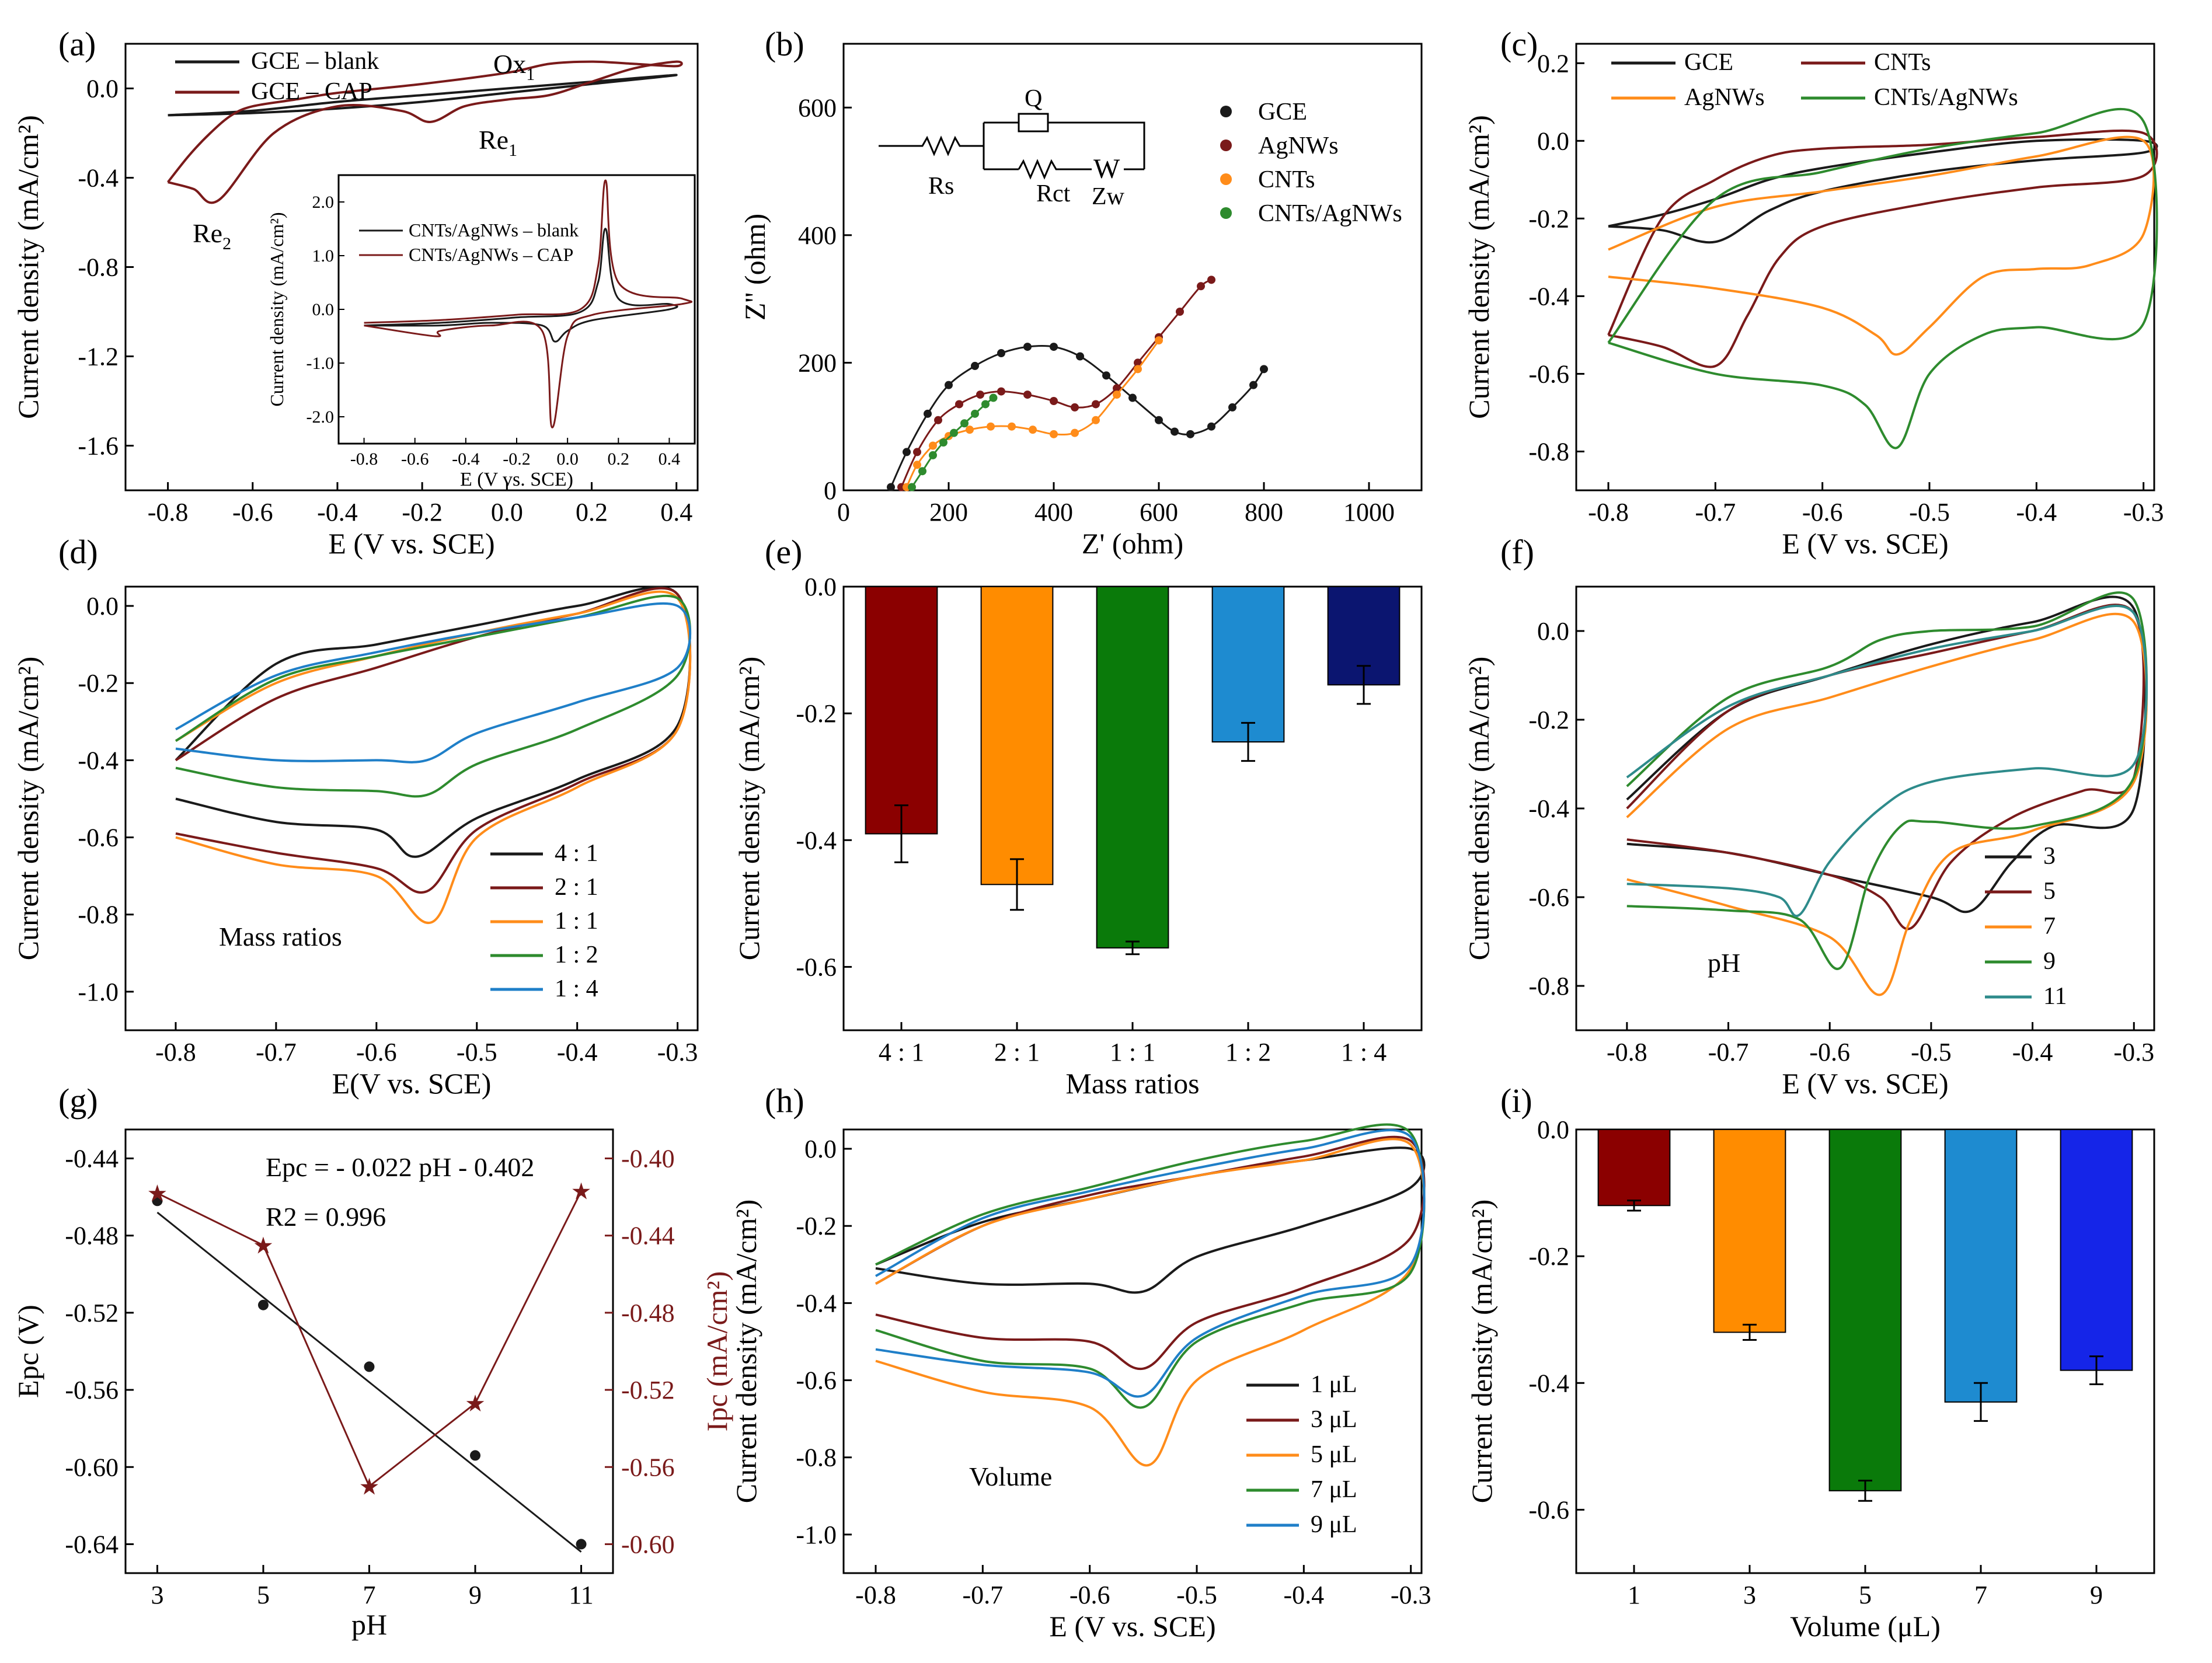  Describe the element at coordinates (28, 267) in the screenshot. I see `y-axis-label: Current density (mA/cm²)` at that location.